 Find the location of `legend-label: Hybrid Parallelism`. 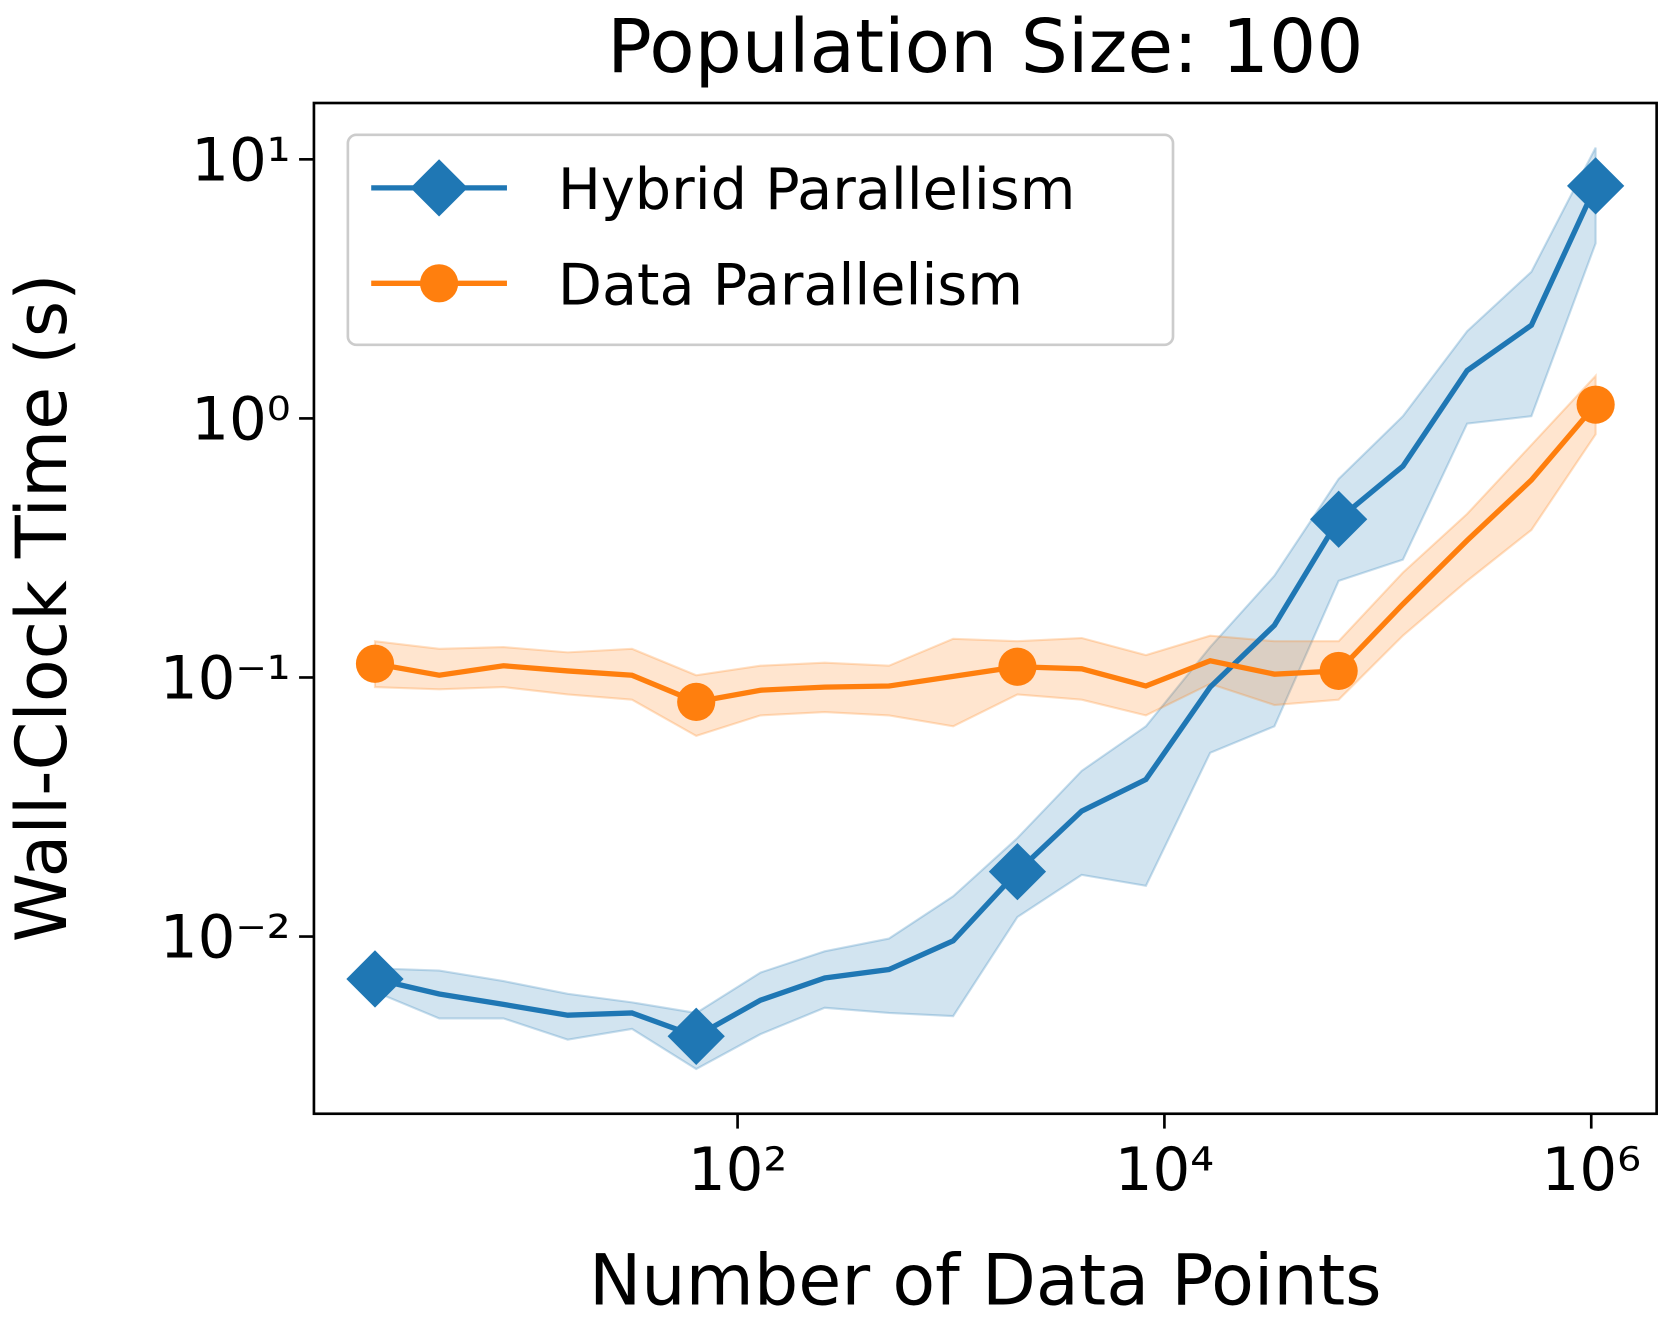

legend-label: Hybrid Parallelism is located at coordinates (817, 189).